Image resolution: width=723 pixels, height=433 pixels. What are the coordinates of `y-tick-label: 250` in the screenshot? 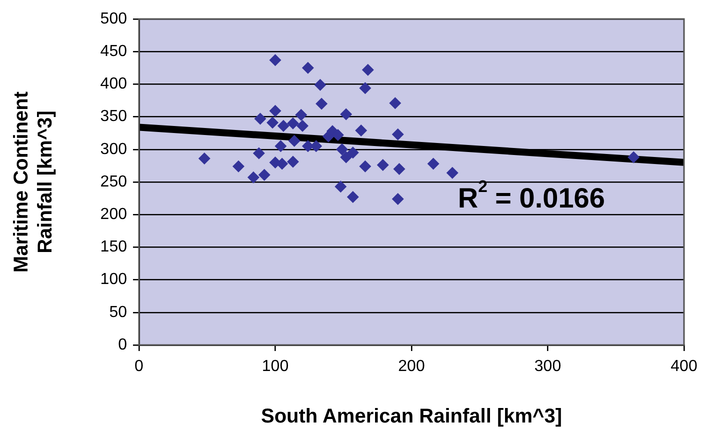 It's located at (114, 181).